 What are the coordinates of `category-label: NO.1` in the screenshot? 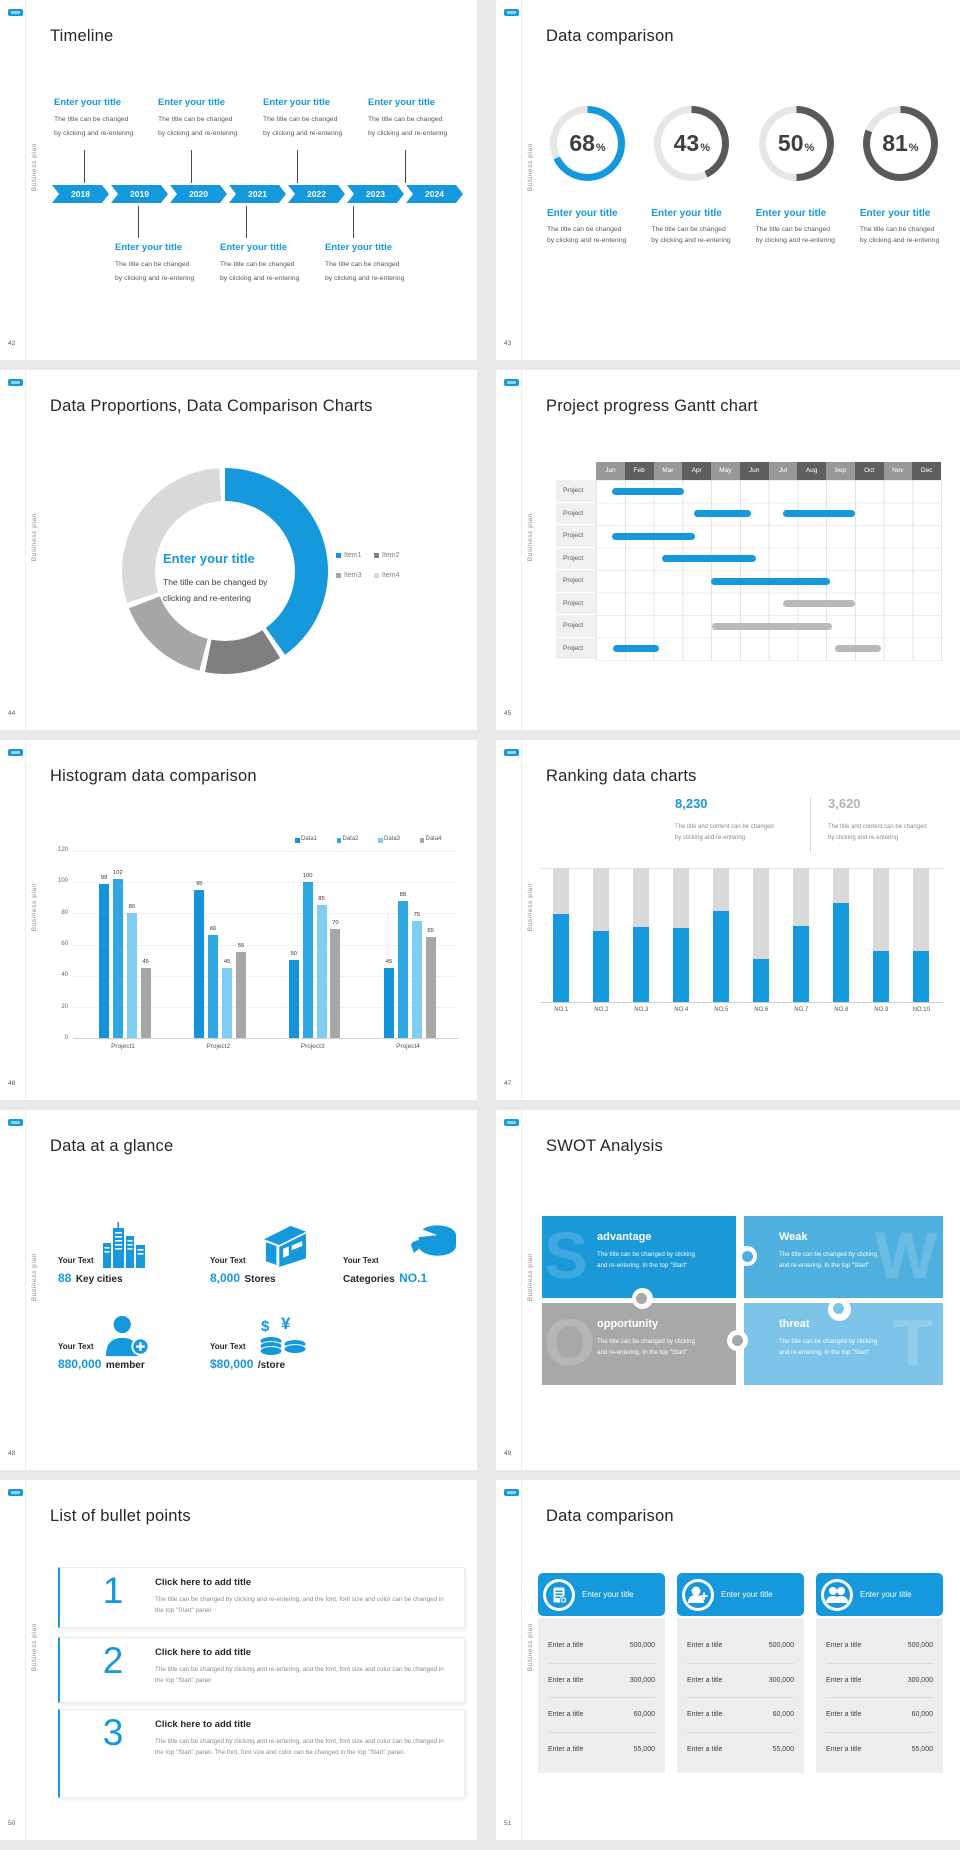 It's located at (561, 1010).